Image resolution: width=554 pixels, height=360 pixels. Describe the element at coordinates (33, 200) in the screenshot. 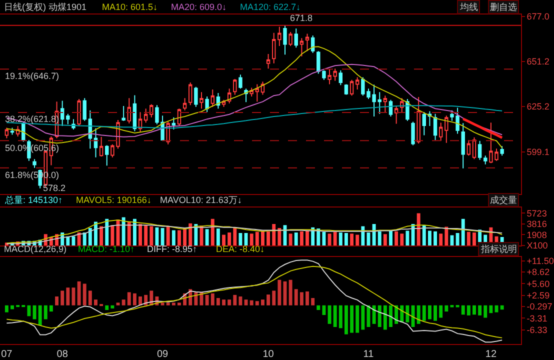

I see `text: 总量: 145130↑` at that location.